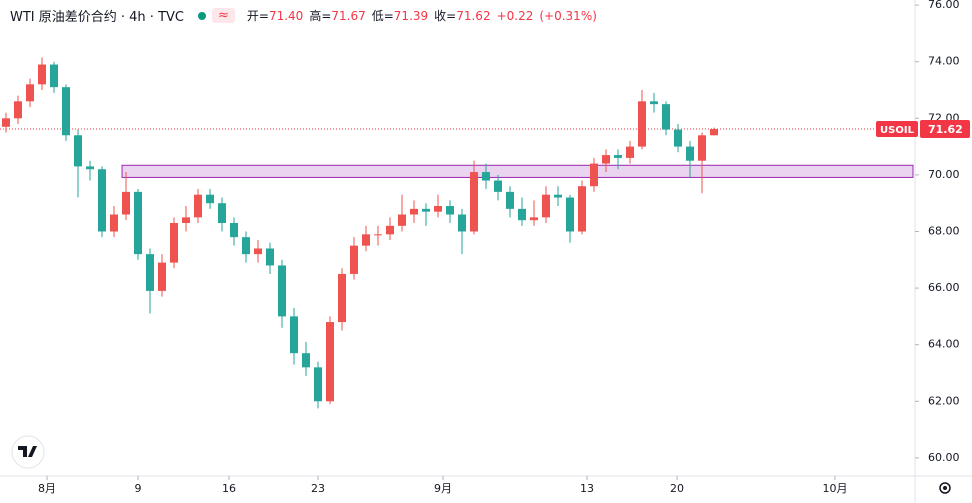 This screenshot has height=503, width=972. I want to click on x-tick-label: 20, so click(677, 488).